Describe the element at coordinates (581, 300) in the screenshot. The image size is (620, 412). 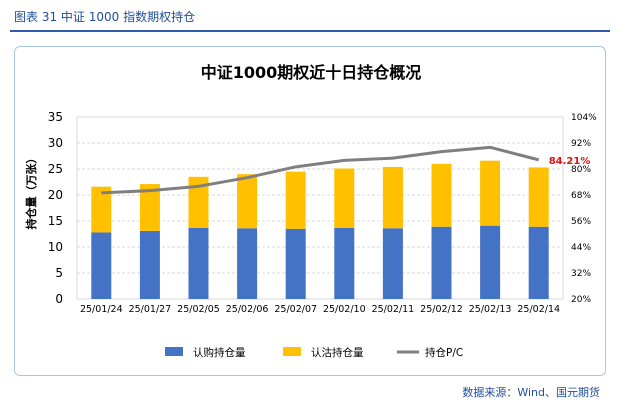
I see `y2-tick-label: 20%` at that location.